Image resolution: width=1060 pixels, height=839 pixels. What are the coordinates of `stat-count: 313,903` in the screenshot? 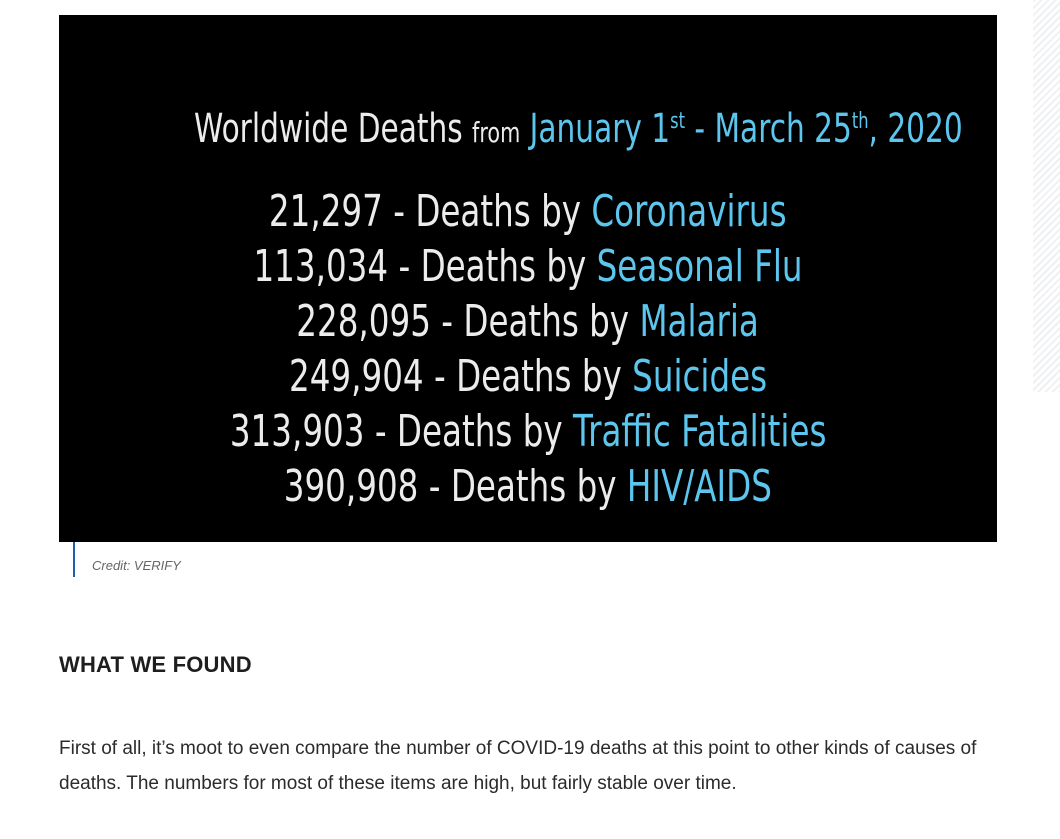 It's located at (297, 431).